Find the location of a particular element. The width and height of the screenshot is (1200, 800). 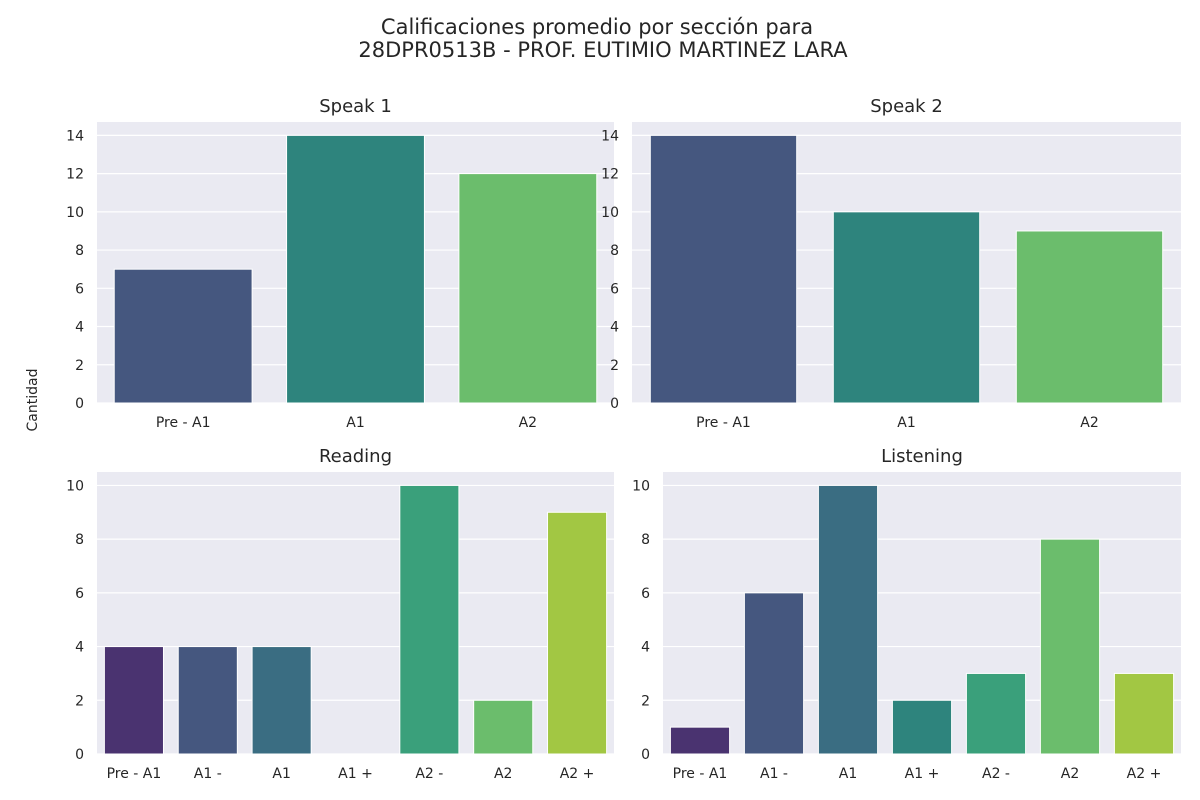

figure-title-line2: 28DPR0513B - PROF. EUTIMIO MARTINEZ LARA is located at coordinates (603, 50).